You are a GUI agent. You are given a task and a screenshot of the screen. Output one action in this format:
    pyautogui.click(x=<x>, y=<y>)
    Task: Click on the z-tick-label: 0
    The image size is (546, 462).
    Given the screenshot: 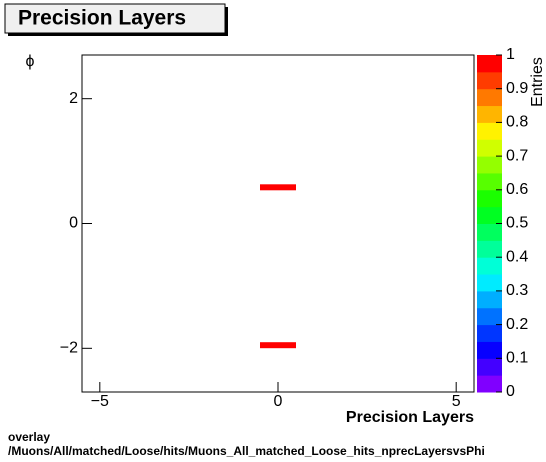 What is the action you would take?
    pyautogui.click(x=510, y=391)
    